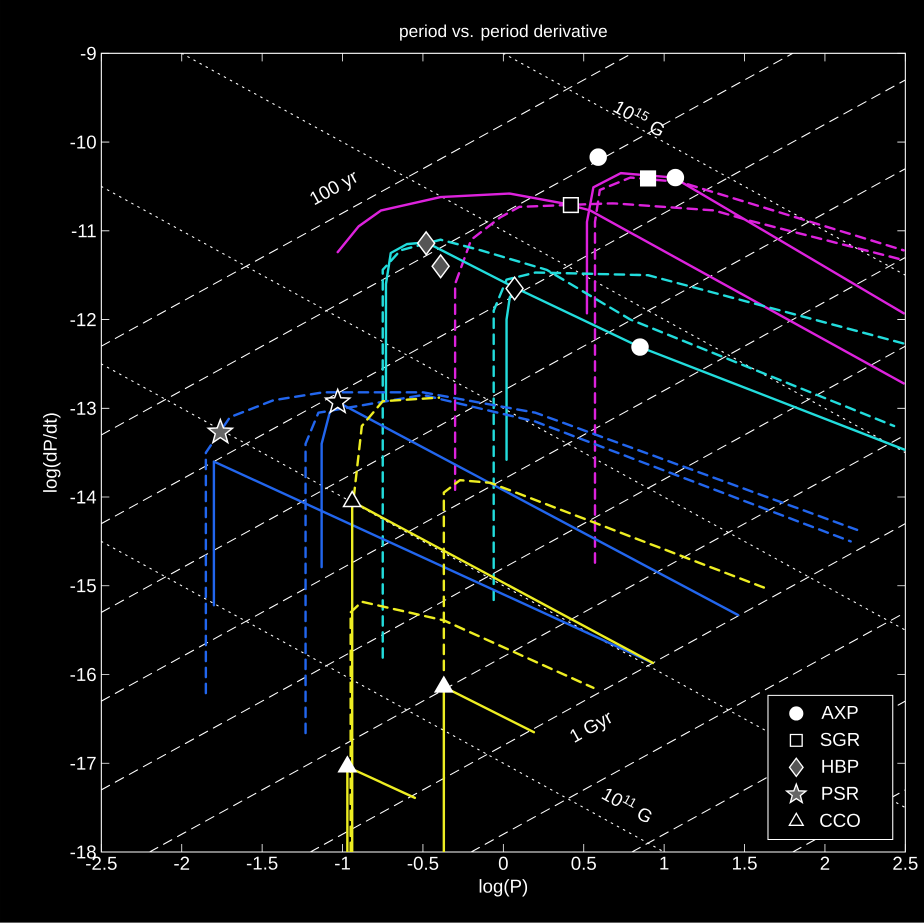  I want to click on y-tick-label: -17, so click(83, 763).